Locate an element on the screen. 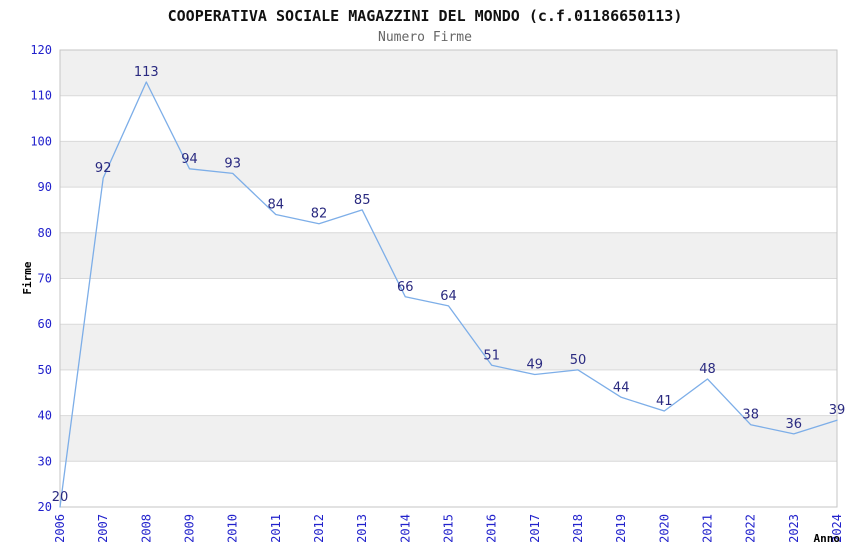 This screenshot has height=550, width=850. x-tick-label: 2018 is located at coordinates (578, 528).